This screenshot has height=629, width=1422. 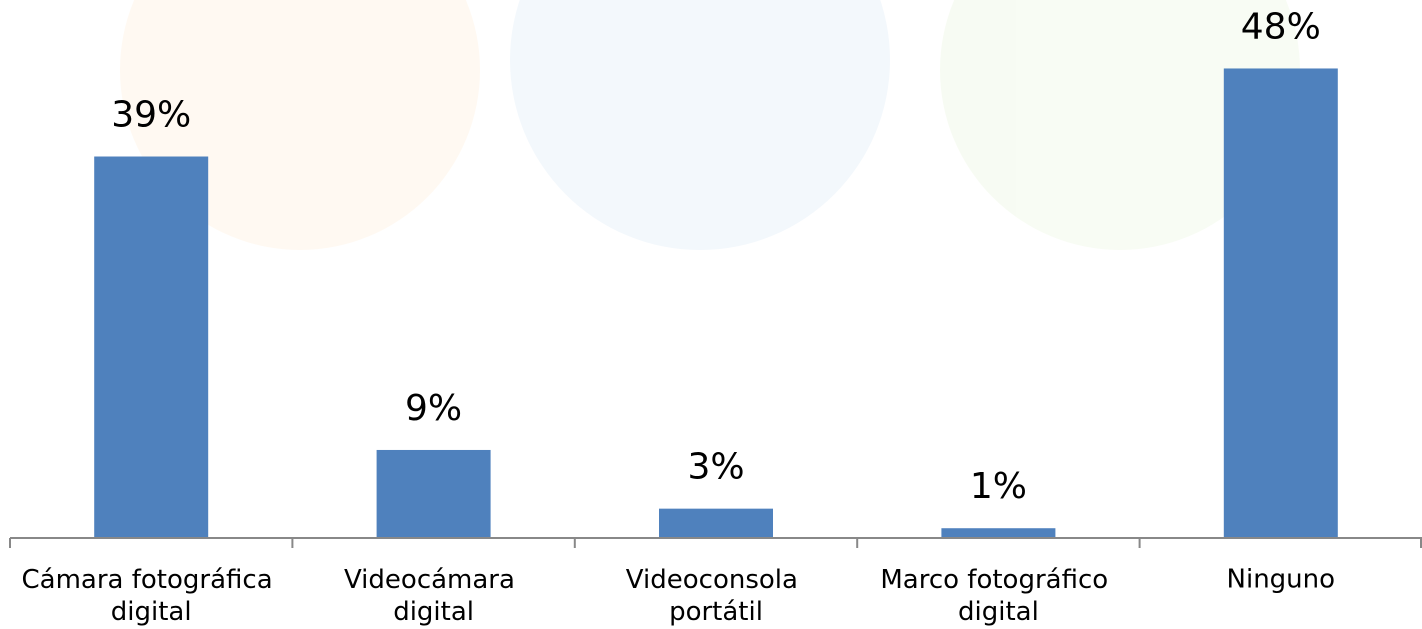 What do you see at coordinates (433, 408) in the screenshot?
I see `data-label: 9%` at bounding box center [433, 408].